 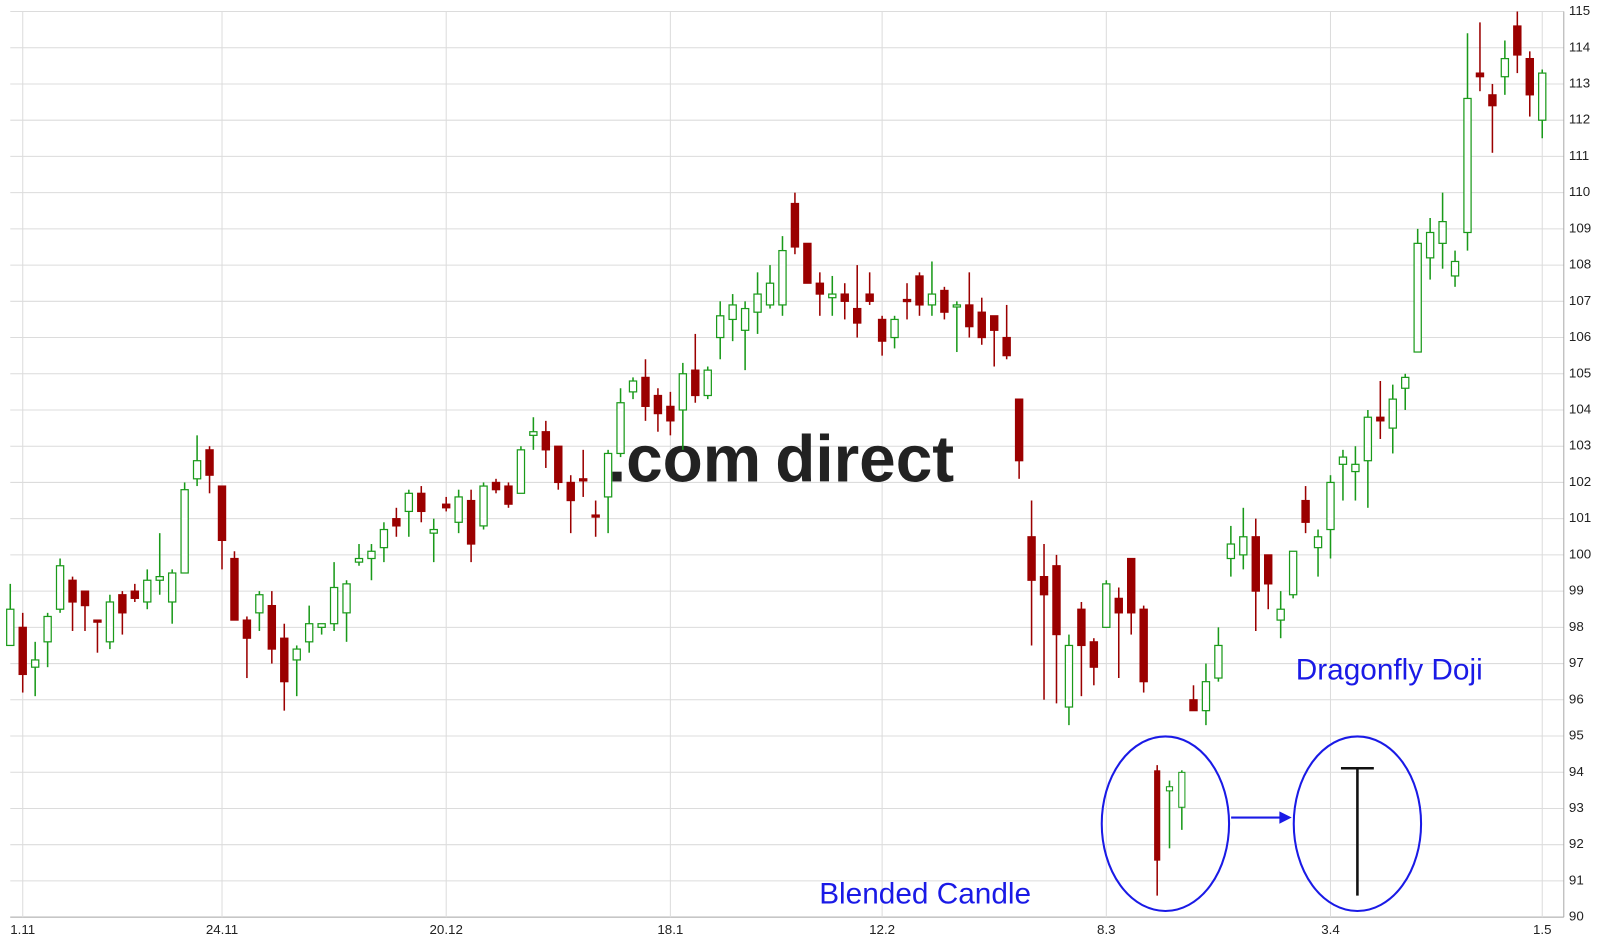 What do you see at coordinates (1576, 698) in the screenshot?
I see `y-tick-label: 96` at bounding box center [1576, 698].